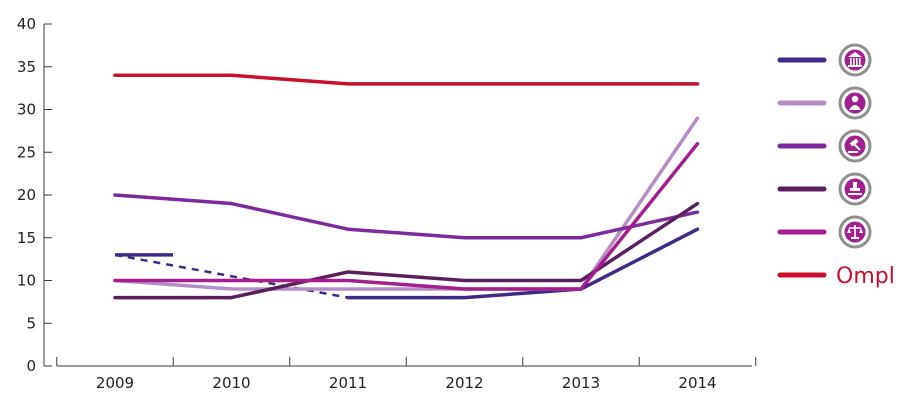  Describe the element at coordinates (348, 383) in the screenshot. I see `x-tick-label: 2011` at that location.